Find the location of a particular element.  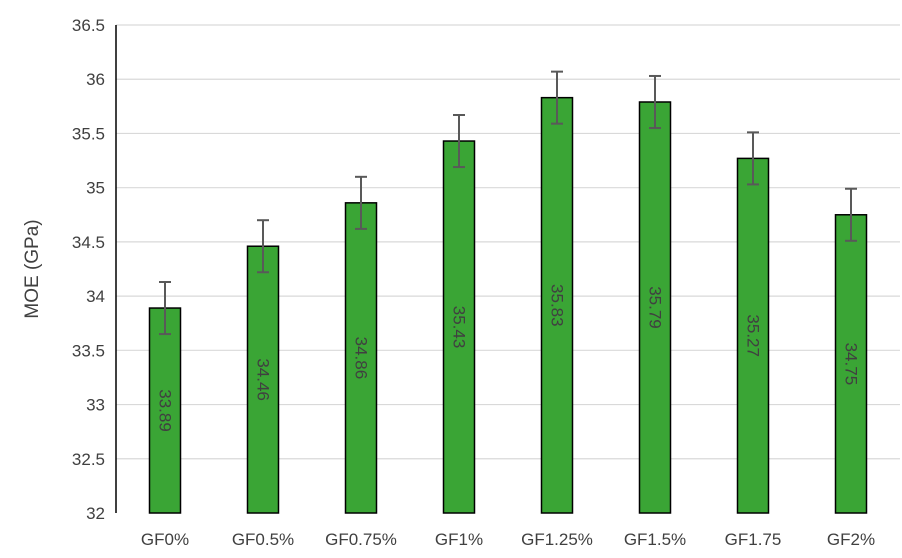

y-tick-label: 35.5 is located at coordinates (88, 133).